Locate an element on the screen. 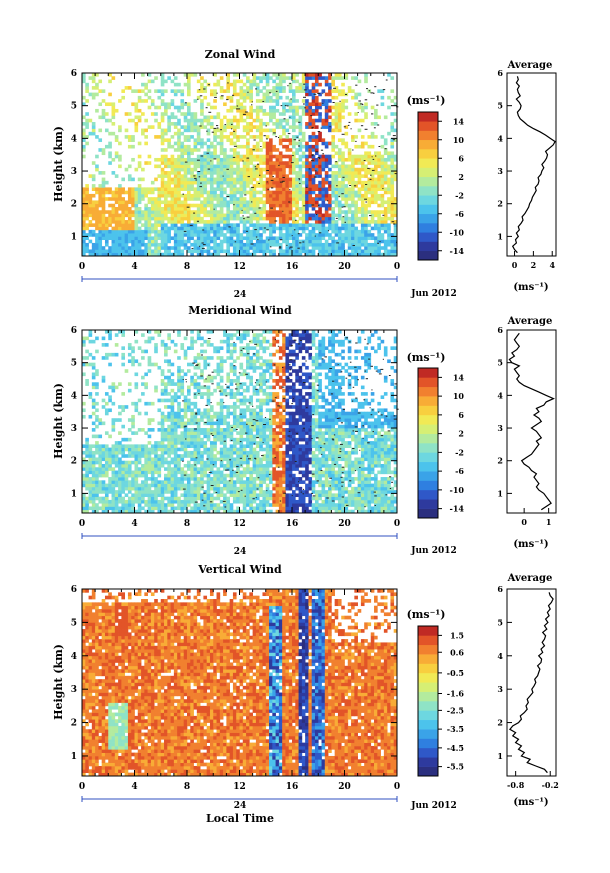  profile-y-tick-label: 6 is located at coordinates (500, 73).